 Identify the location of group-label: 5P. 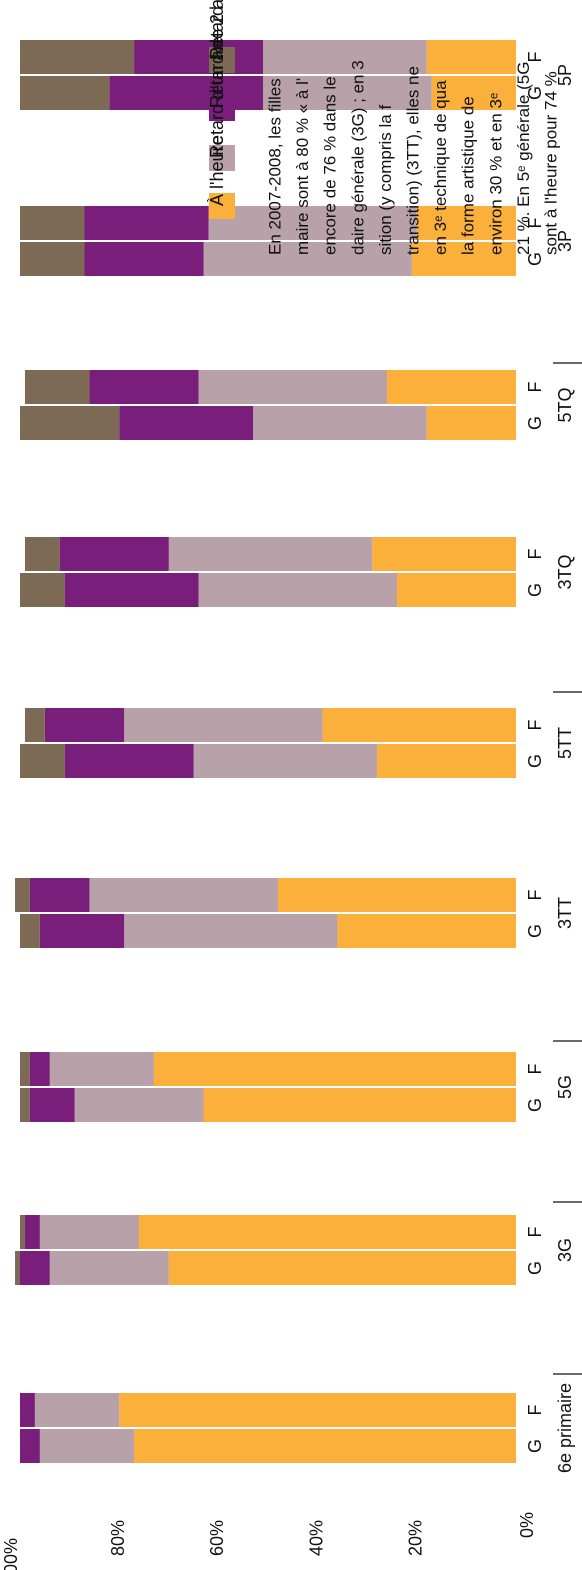
(565, 75).